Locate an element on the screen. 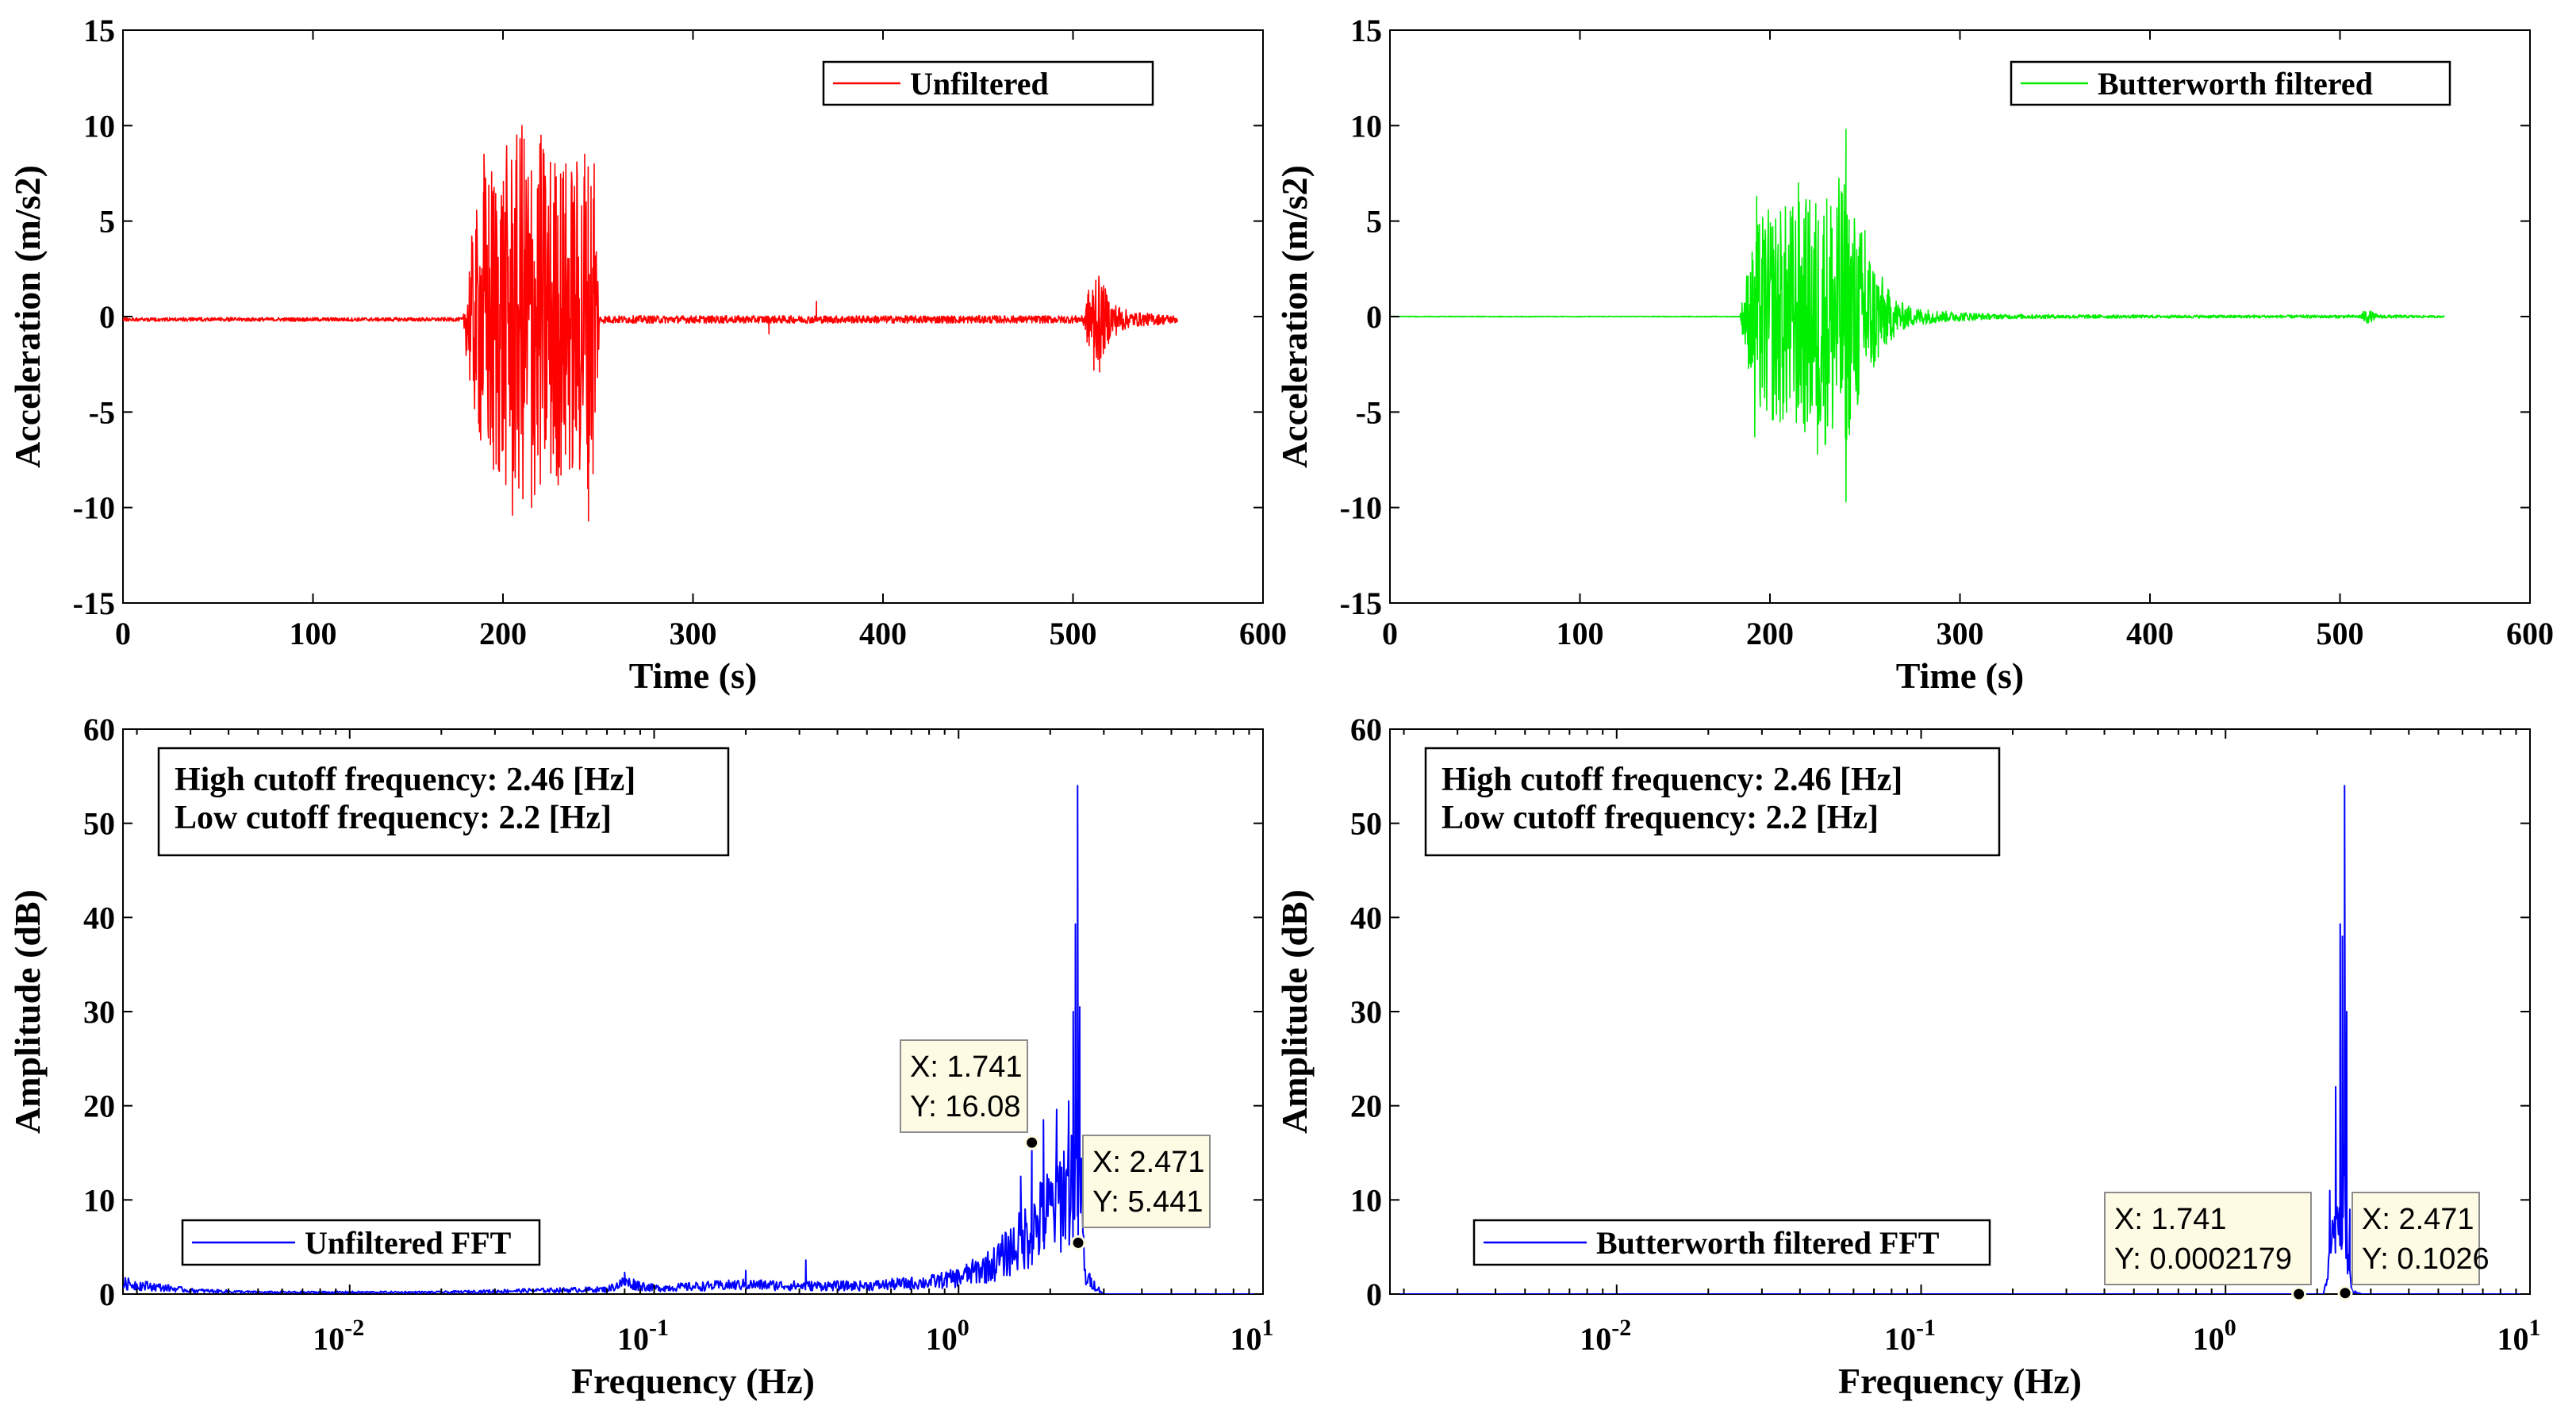 Image resolution: width=2576 pixels, height=1421 pixels. datatip: X: 2.471 Y: 5.441 is located at coordinates (1140, 1192).